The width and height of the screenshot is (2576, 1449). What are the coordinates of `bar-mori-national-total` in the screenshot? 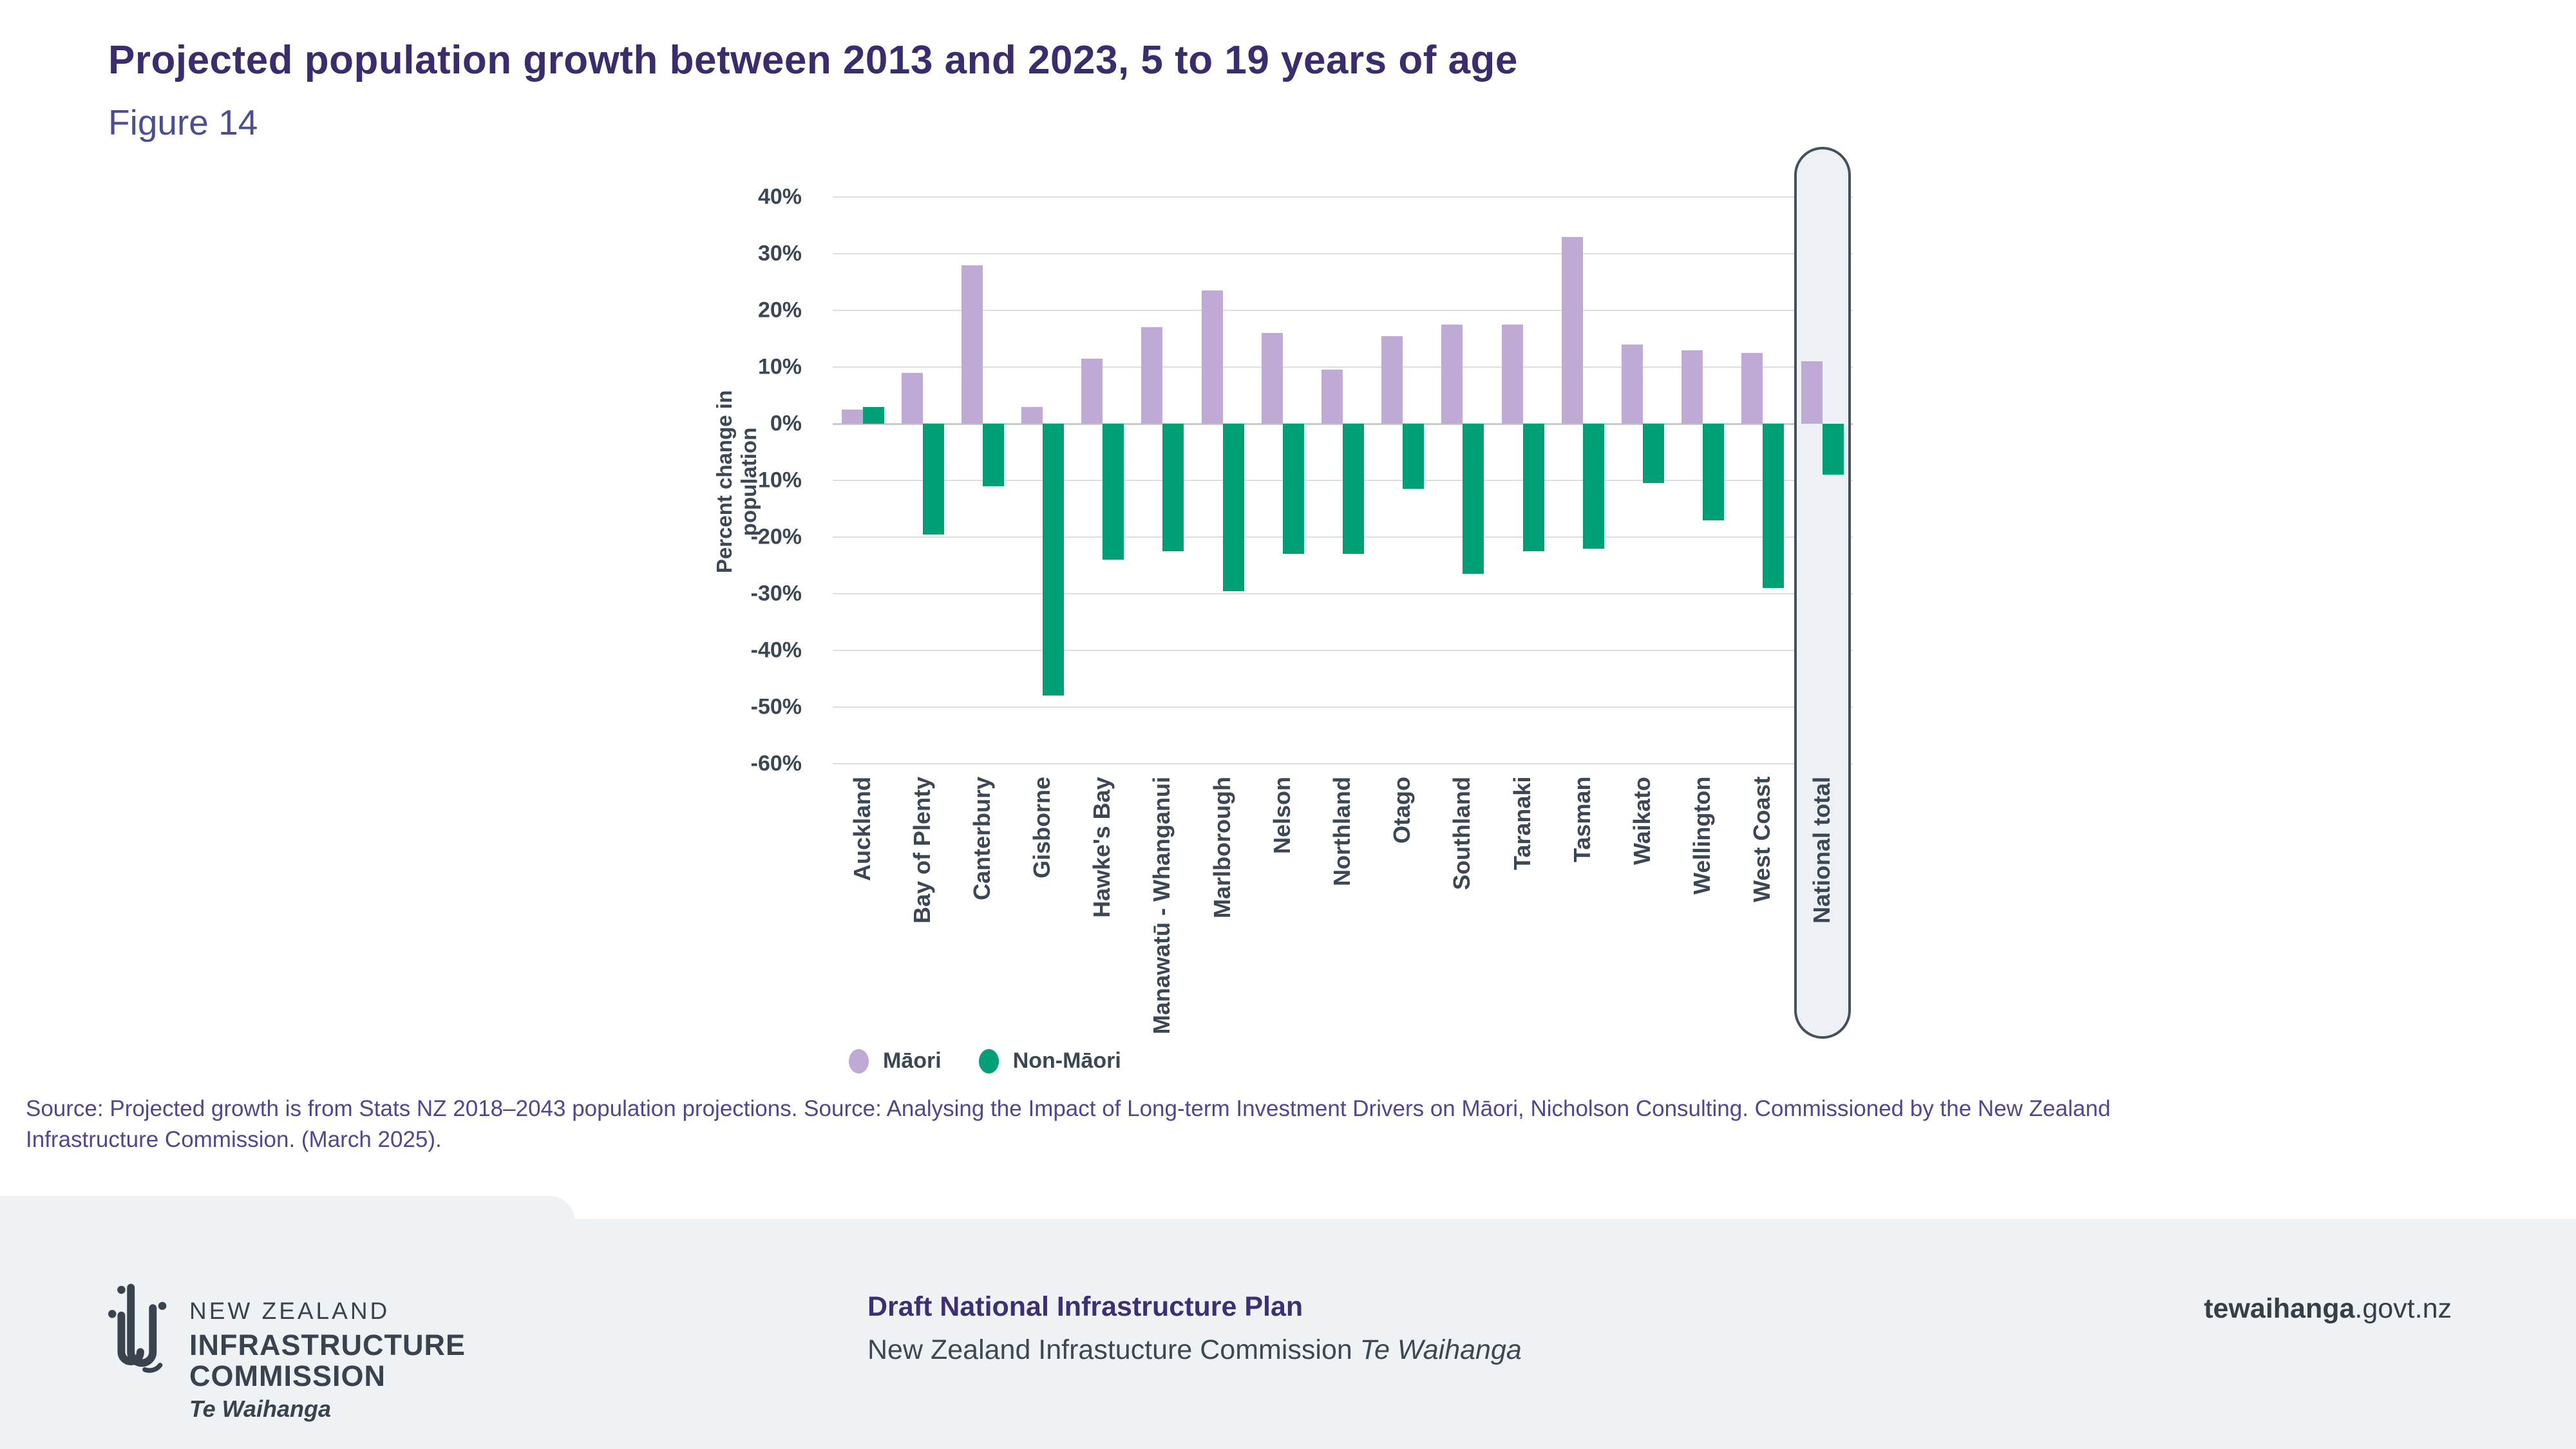 It's located at (1812, 393).